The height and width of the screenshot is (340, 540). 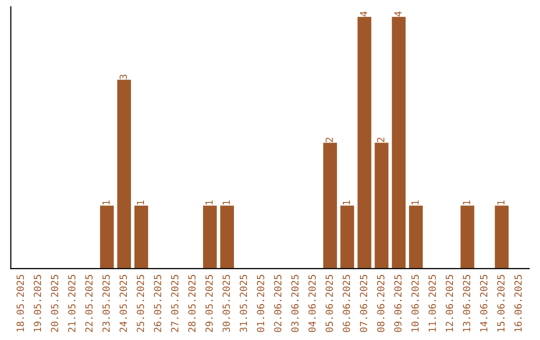 What do you see at coordinates (226, 303) in the screenshot?
I see `x-tick-label: 30.05.2025` at bounding box center [226, 303].